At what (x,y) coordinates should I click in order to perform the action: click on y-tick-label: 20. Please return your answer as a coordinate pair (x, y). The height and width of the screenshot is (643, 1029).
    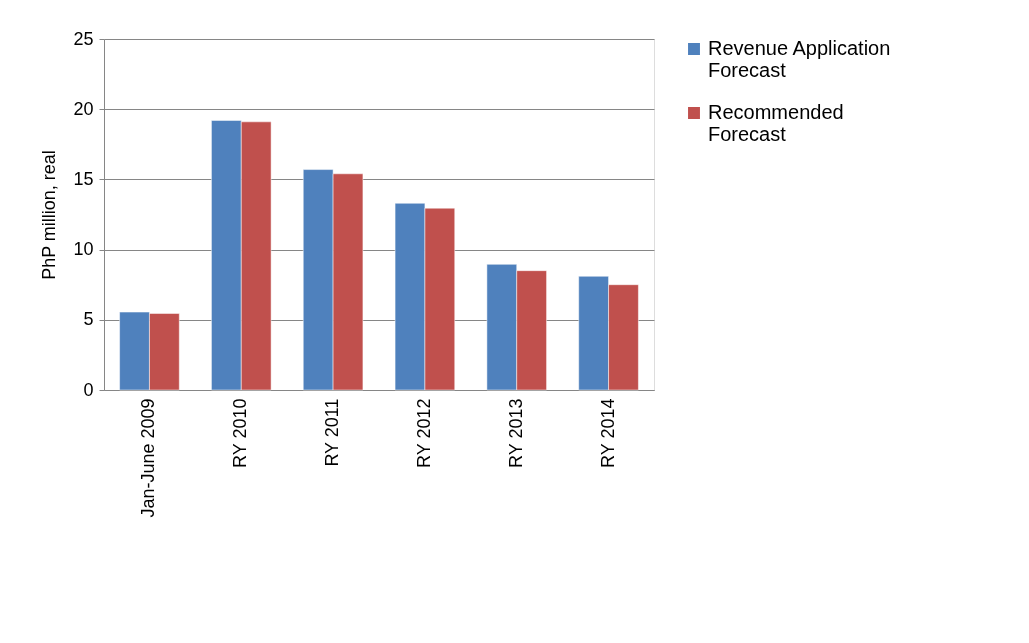
    Looking at the image, I should click on (83, 108).